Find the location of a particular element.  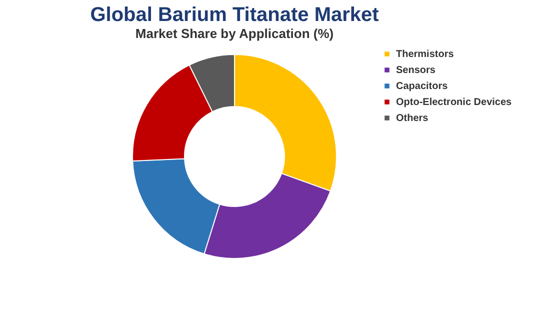

chart-title: Global Barium Titanate Market is located at coordinates (235, 15).